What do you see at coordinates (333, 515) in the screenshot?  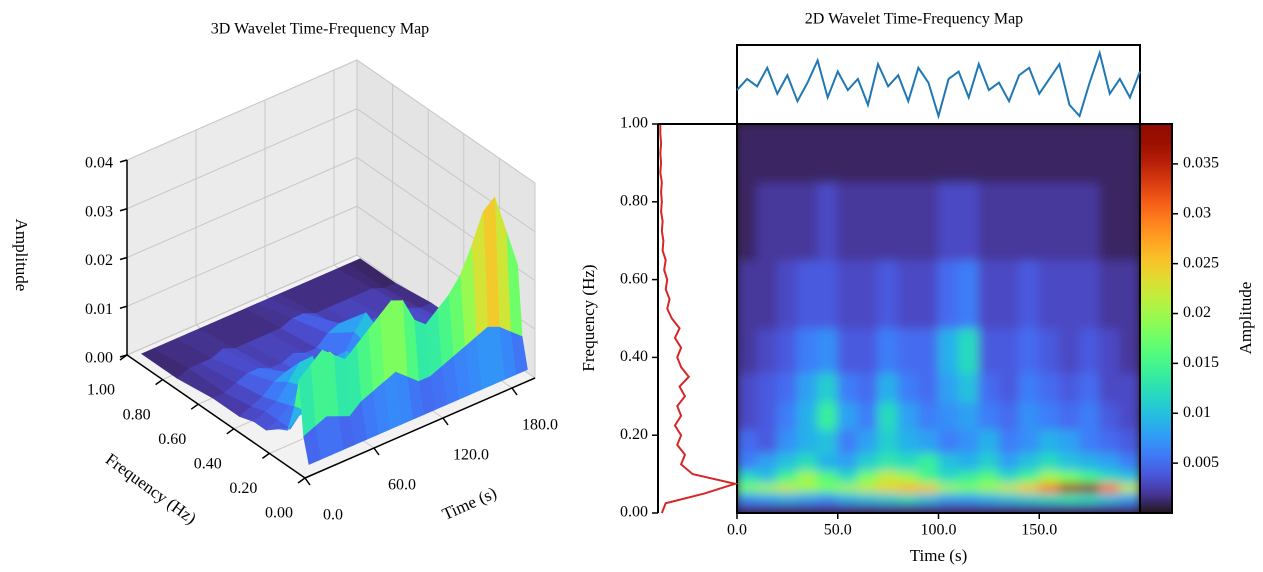 I see `x-tick-label: 0.0` at bounding box center [333, 515].